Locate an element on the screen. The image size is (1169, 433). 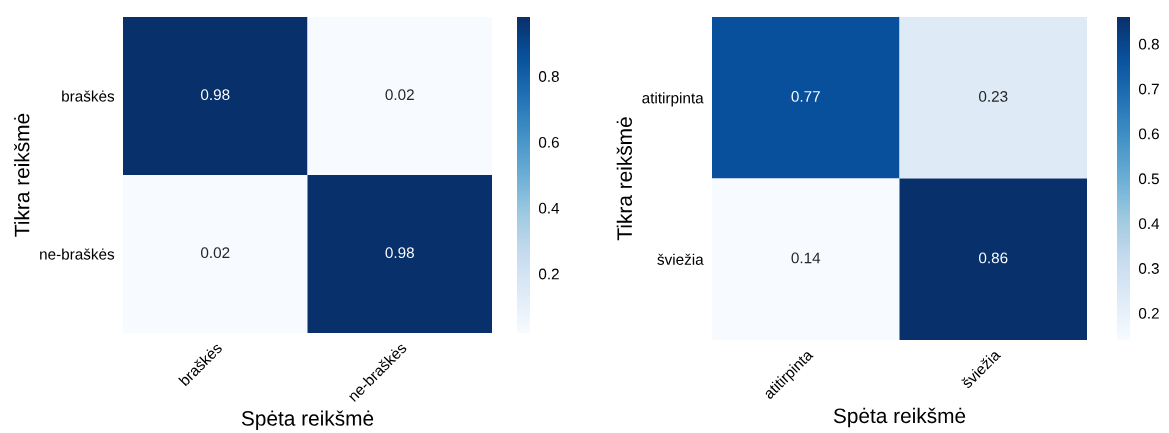
data-label: 0.77 is located at coordinates (805, 96).